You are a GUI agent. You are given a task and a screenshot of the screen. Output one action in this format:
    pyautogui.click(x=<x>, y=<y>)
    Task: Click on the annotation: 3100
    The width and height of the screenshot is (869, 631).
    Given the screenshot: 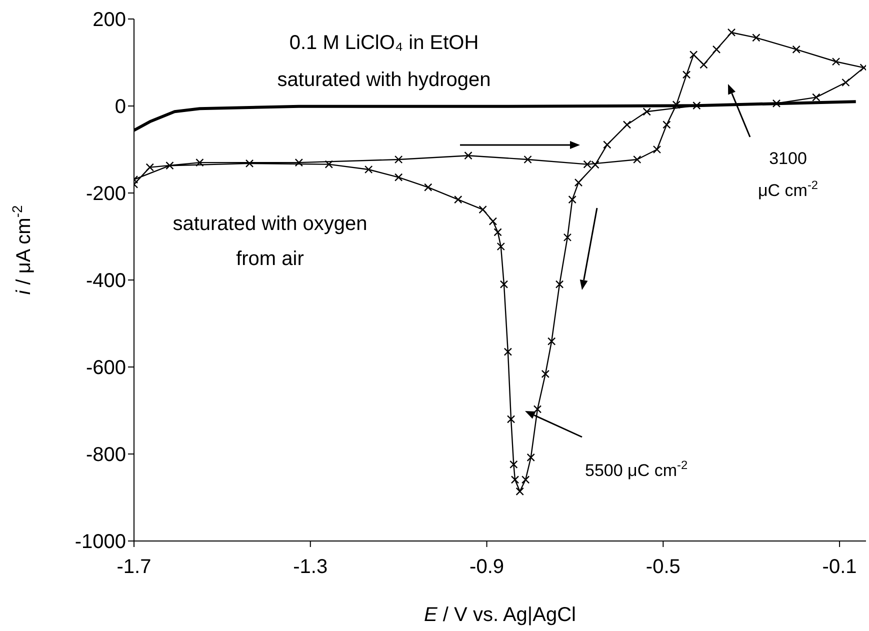 What is the action you would take?
    pyautogui.click(x=788, y=158)
    